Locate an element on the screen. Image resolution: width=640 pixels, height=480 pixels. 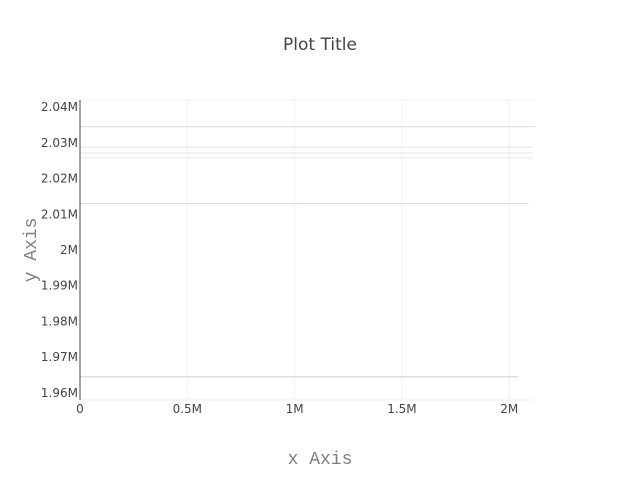
y-tick-label: 1.96M is located at coordinates (59, 393).